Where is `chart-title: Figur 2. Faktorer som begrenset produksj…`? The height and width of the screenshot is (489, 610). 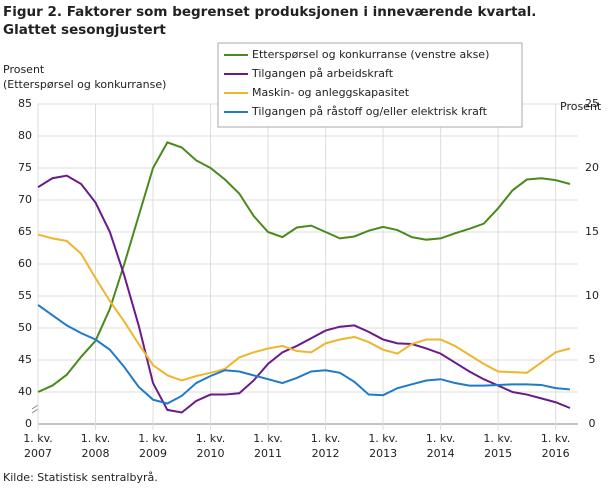
chart-title: Figur 2. Faktorer som begrenset produksj… is located at coordinates (270, 21).